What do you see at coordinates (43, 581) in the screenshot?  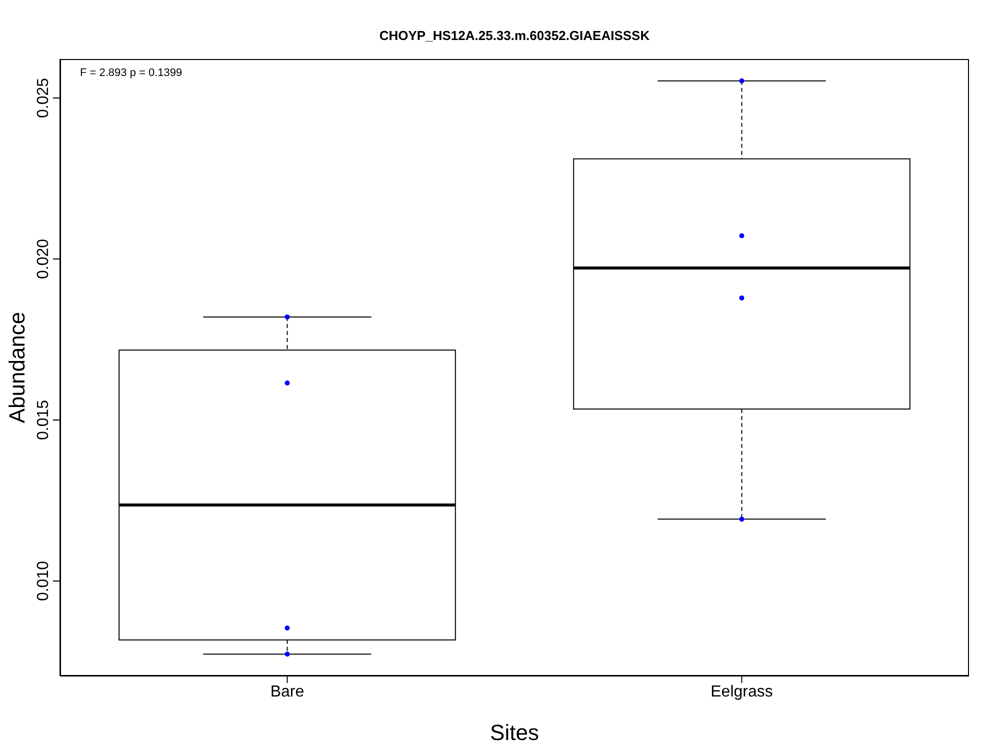 I see `y-tick-label: 0.010` at bounding box center [43, 581].